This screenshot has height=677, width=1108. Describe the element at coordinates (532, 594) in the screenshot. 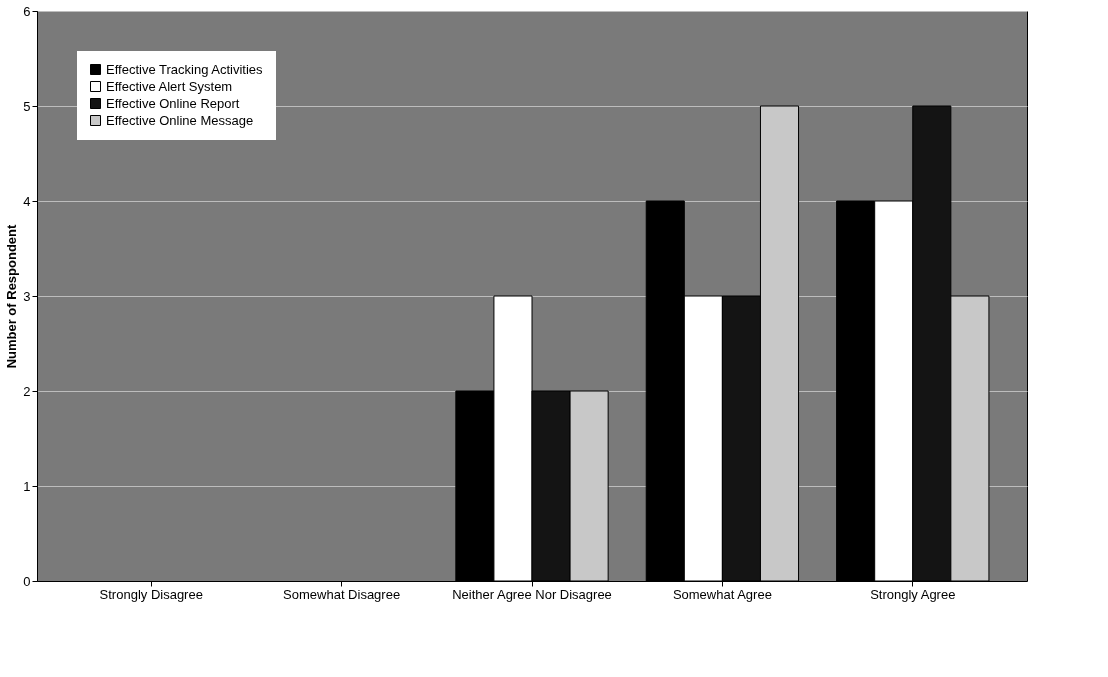

I see `x-tick-label: Neither Agree Nor Disagree` at that location.